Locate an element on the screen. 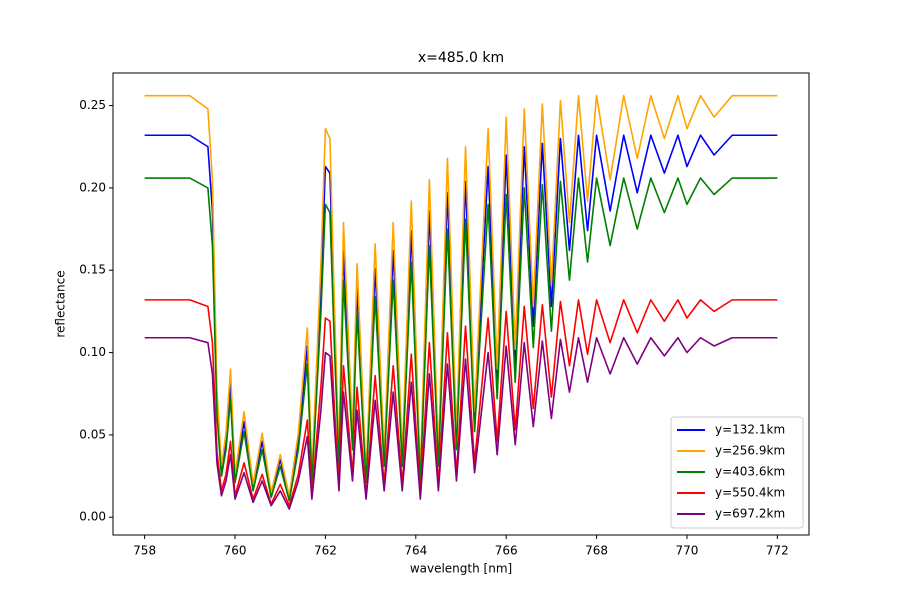  x-tick-label: 758 is located at coordinates (144, 551).